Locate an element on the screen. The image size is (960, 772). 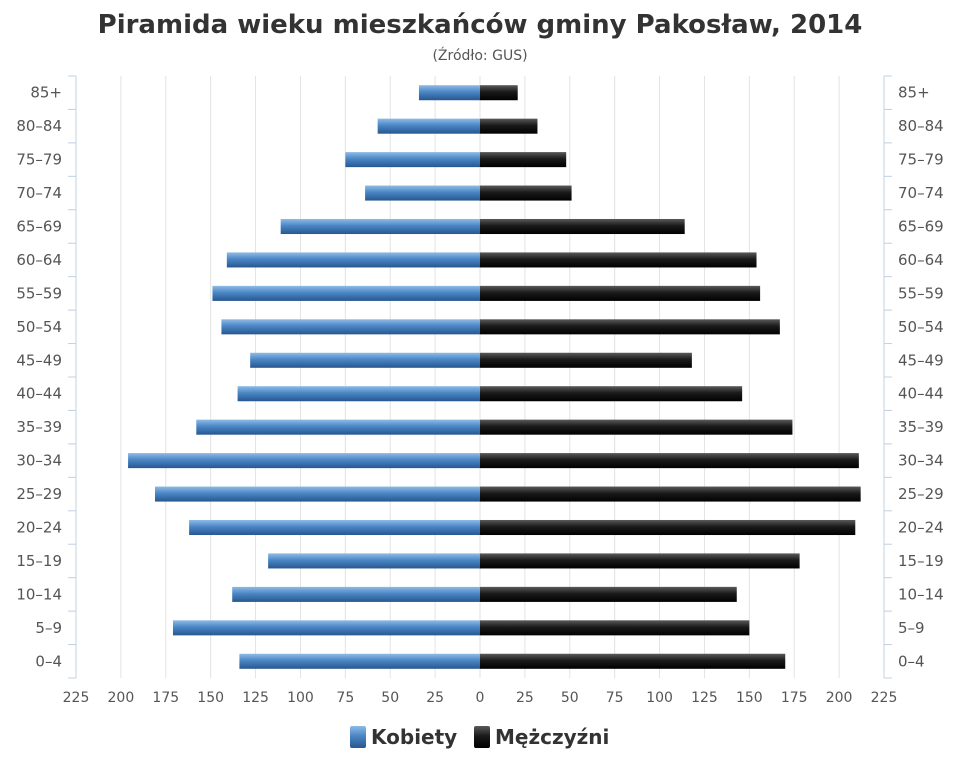
chart-subtitle: (Źródło: GUS) is located at coordinates (479, 55).